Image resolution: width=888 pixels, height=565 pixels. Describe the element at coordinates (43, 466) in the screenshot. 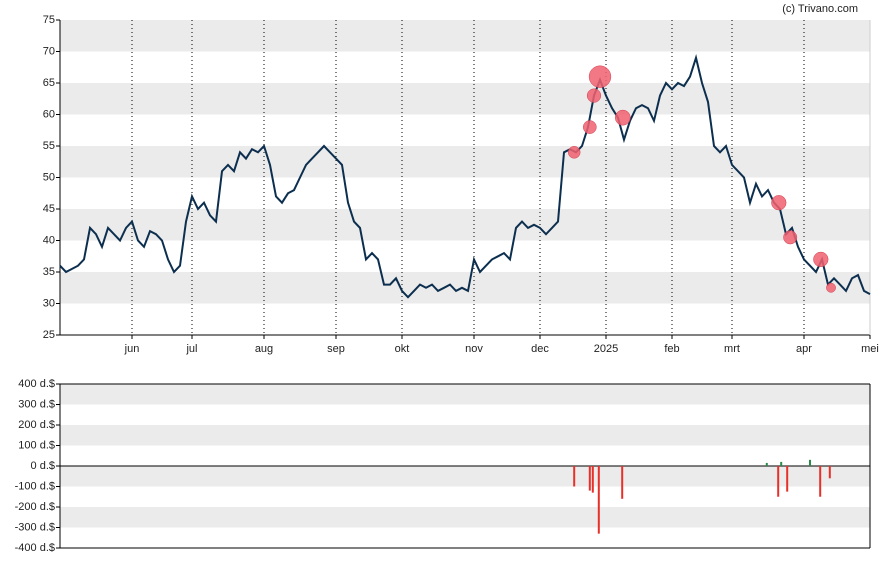

I see `y-tick-label: 0 d.$` at that location.